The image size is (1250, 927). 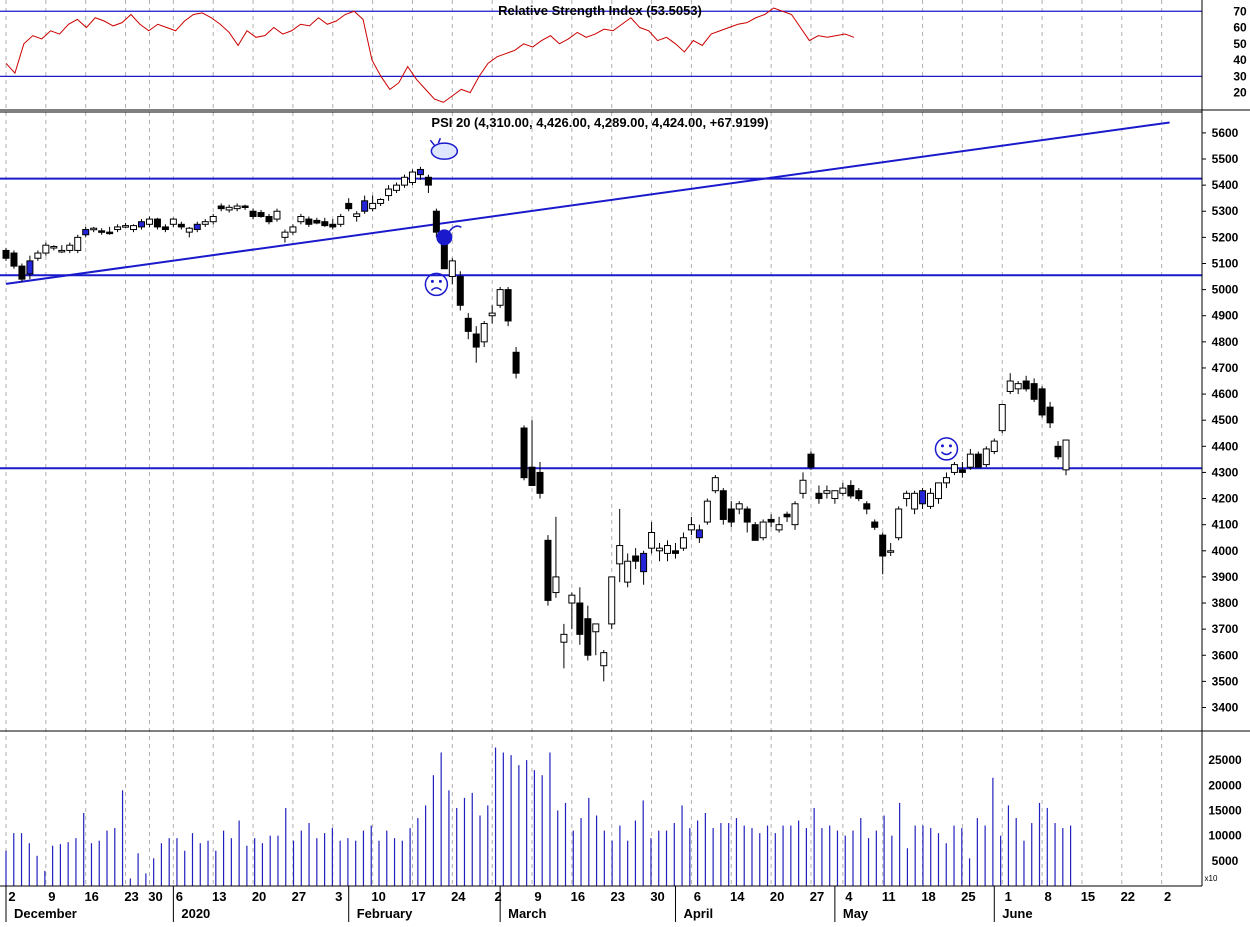 What do you see at coordinates (777, 896) in the screenshot?
I see `x-day-label: 20` at bounding box center [777, 896].